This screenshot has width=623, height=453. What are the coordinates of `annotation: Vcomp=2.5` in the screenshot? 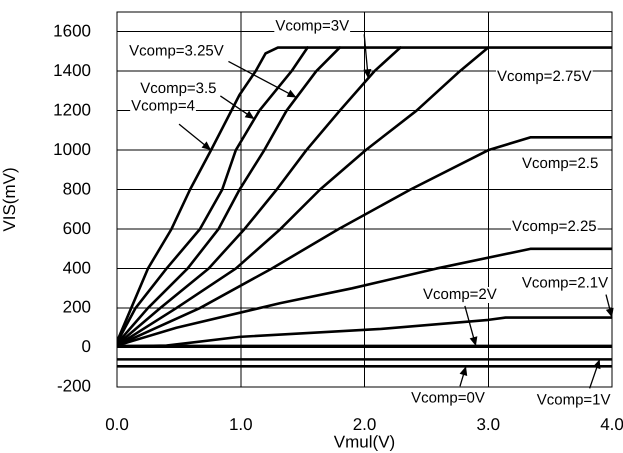 It's located at (560, 163).